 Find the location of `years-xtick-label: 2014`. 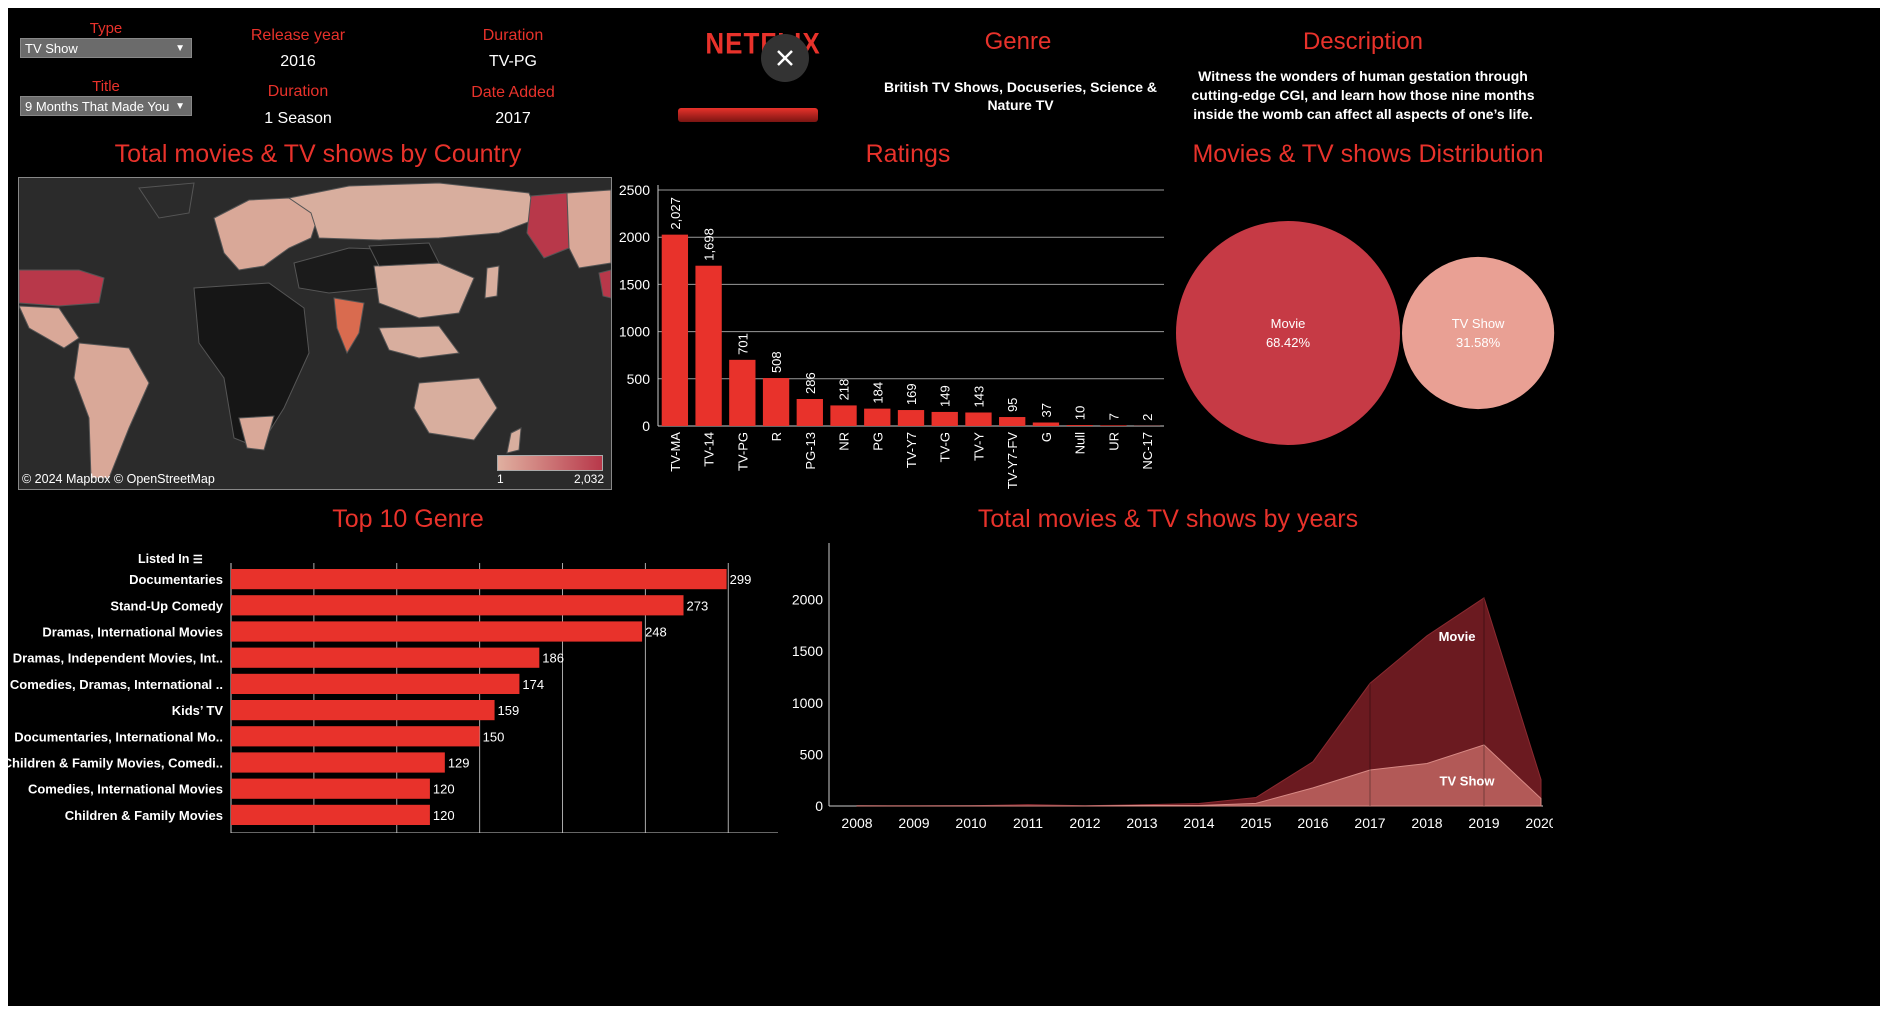

years-xtick-label: 2014 is located at coordinates (1198, 823).